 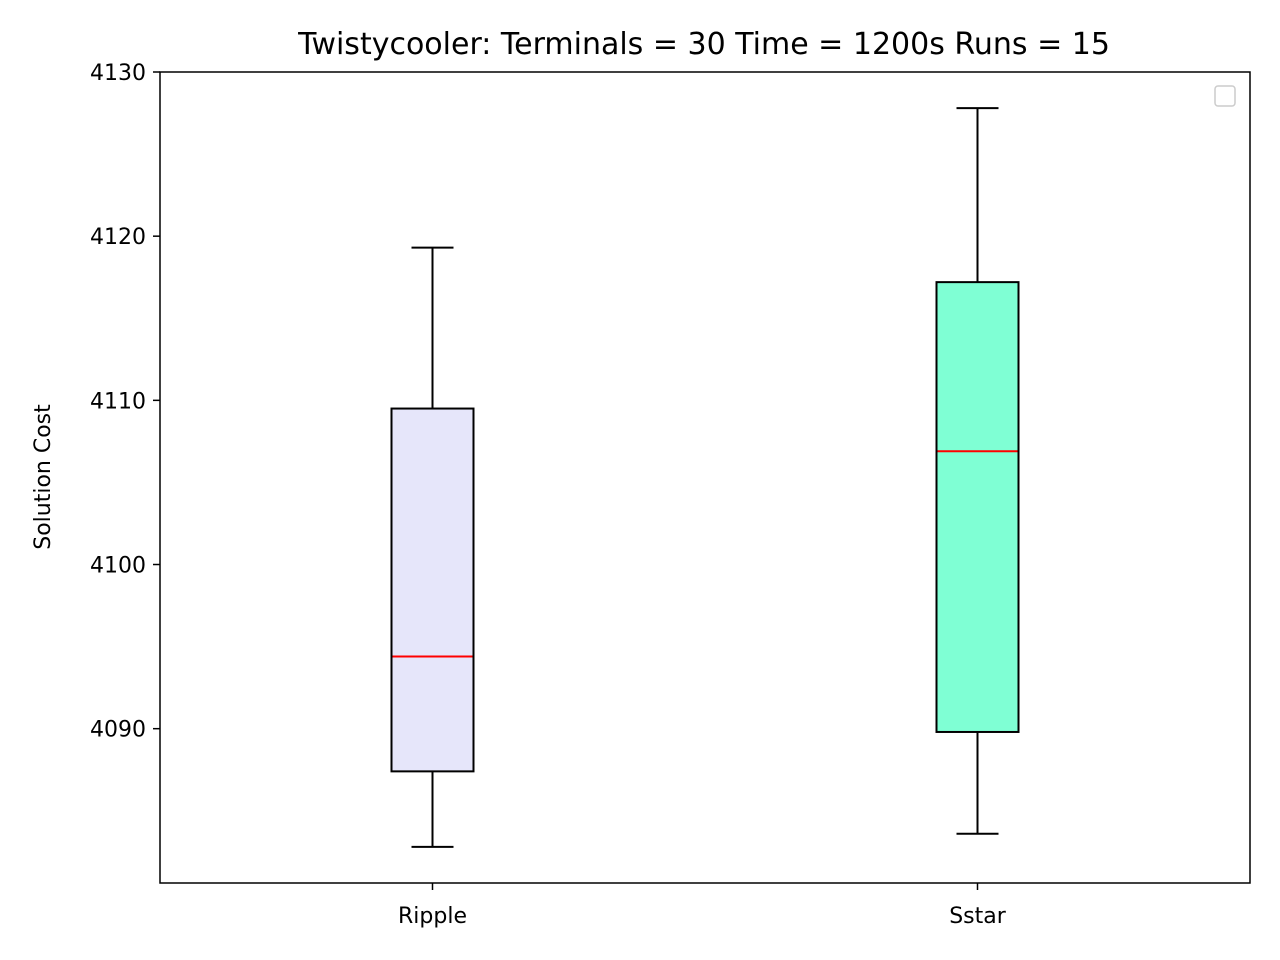 What do you see at coordinates (118, 566) in the screenshot?
I see `y-tick-label: 4100` at bounding box center [118, 566].